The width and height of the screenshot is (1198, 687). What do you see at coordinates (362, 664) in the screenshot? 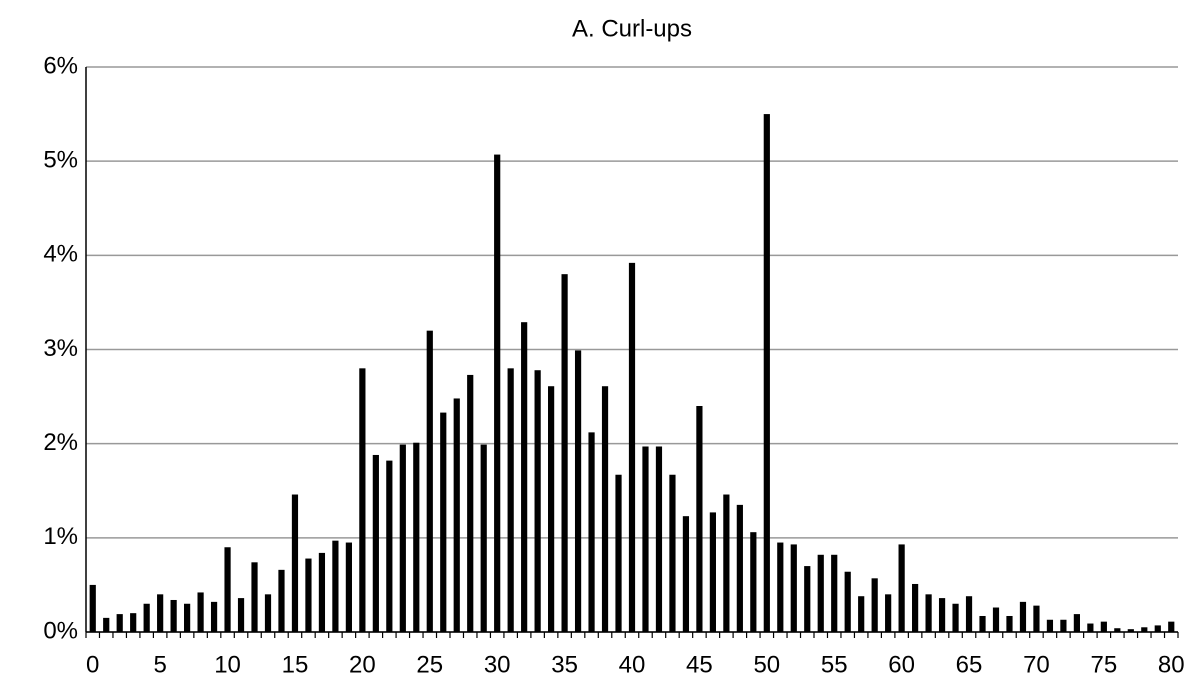
I see `x-tick-label: 20` at bounding box center [362, 664].